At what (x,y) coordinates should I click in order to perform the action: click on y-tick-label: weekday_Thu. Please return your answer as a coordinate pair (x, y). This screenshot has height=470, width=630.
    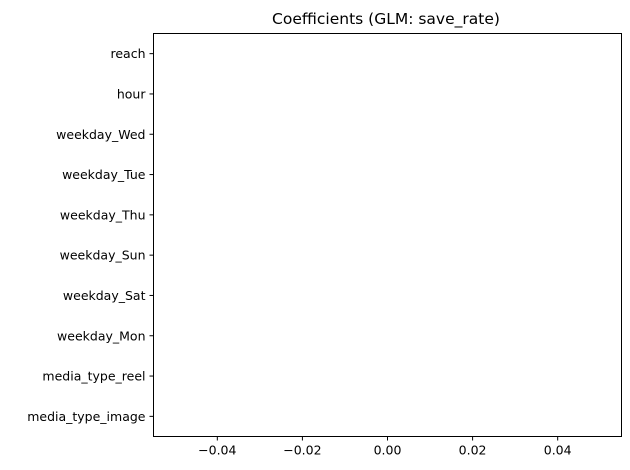
    Looking at the image, I should click on (103, 214).